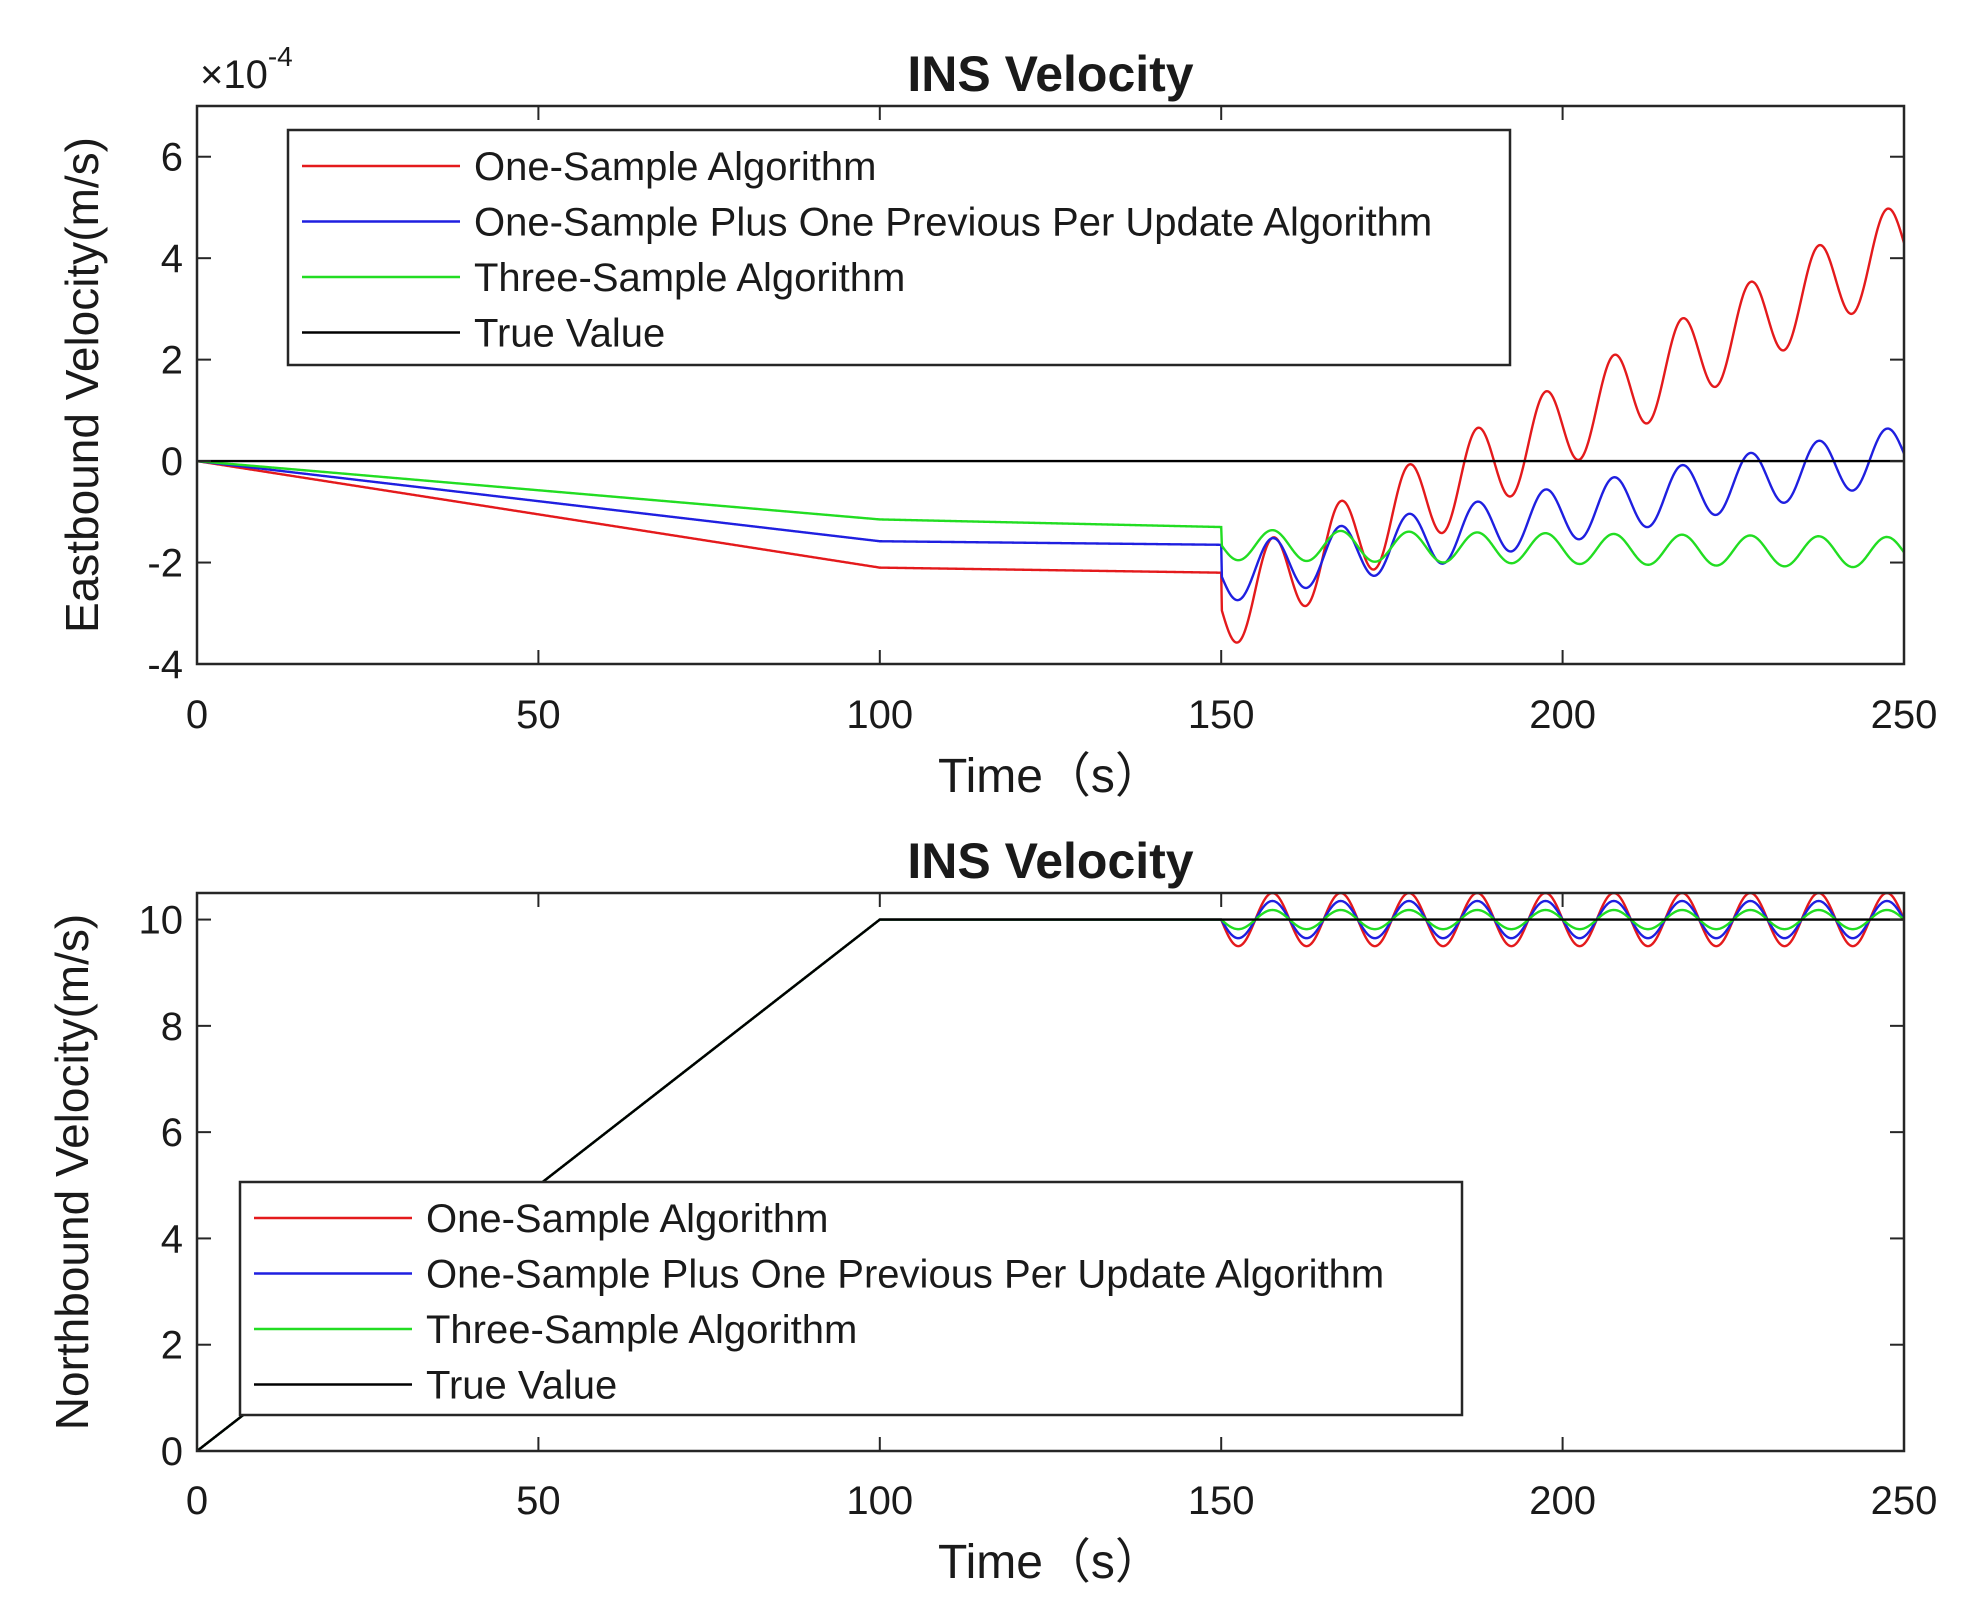 This screenshot has height=1616, width=1986. I want to click on y-tick-label: -4, so click(165, 665).